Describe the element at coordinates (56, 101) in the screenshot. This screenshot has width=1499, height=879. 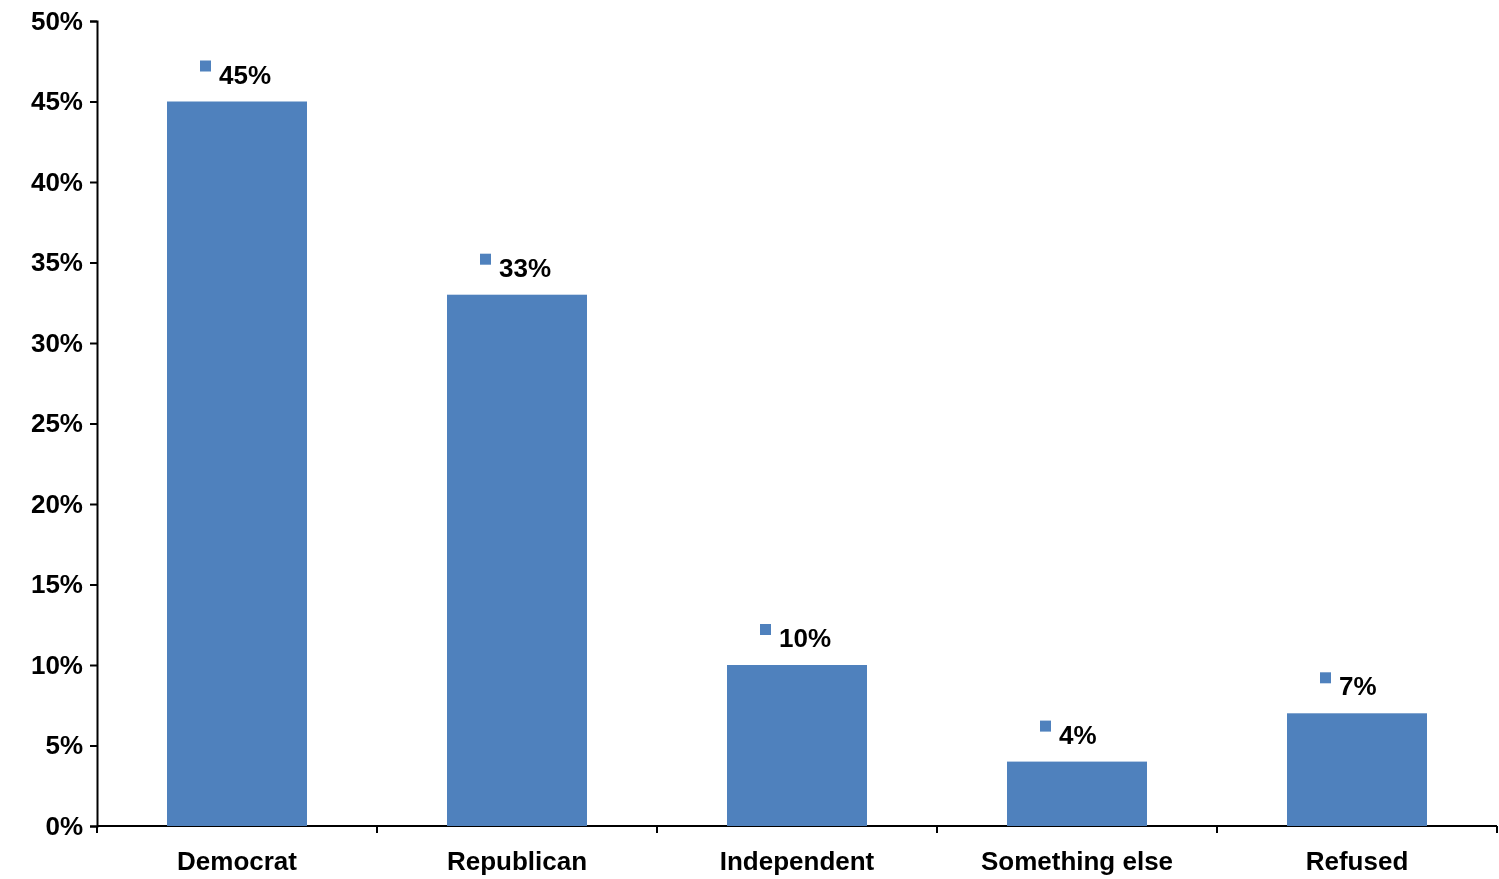
I see `y-tick-label: 45%` at that location.